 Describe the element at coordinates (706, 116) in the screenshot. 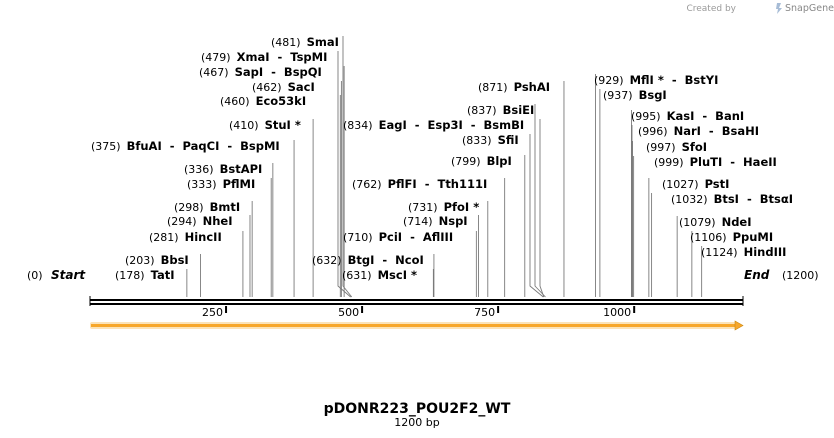

I see `site-enzyme-names: KasI - BanI` at that location.